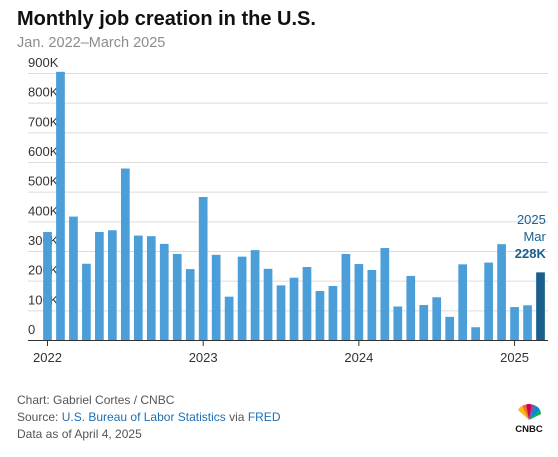 The height and width of the screenshot is (457, 558). What do you see at coordinates (43, 151) in the screenshot?
I see `y-tick-label: 600K` at bounding box center [43, 151].